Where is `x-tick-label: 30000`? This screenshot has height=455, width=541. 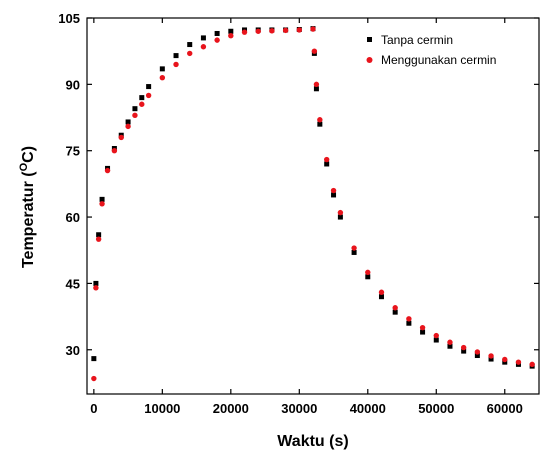
x-tick-label: 30000 is located at coordinates (299, 408).